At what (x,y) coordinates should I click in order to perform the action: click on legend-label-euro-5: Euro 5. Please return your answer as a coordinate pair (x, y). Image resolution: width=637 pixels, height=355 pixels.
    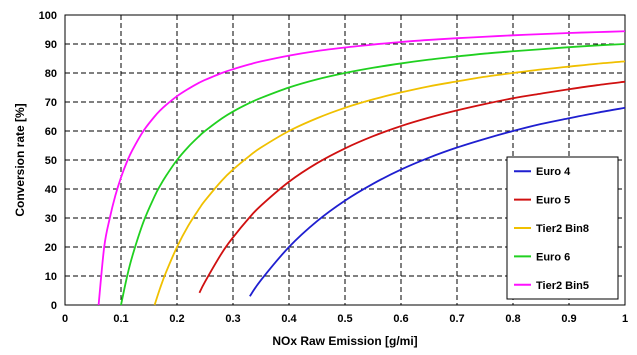
    Looking at the image, I should click on (553, 201).